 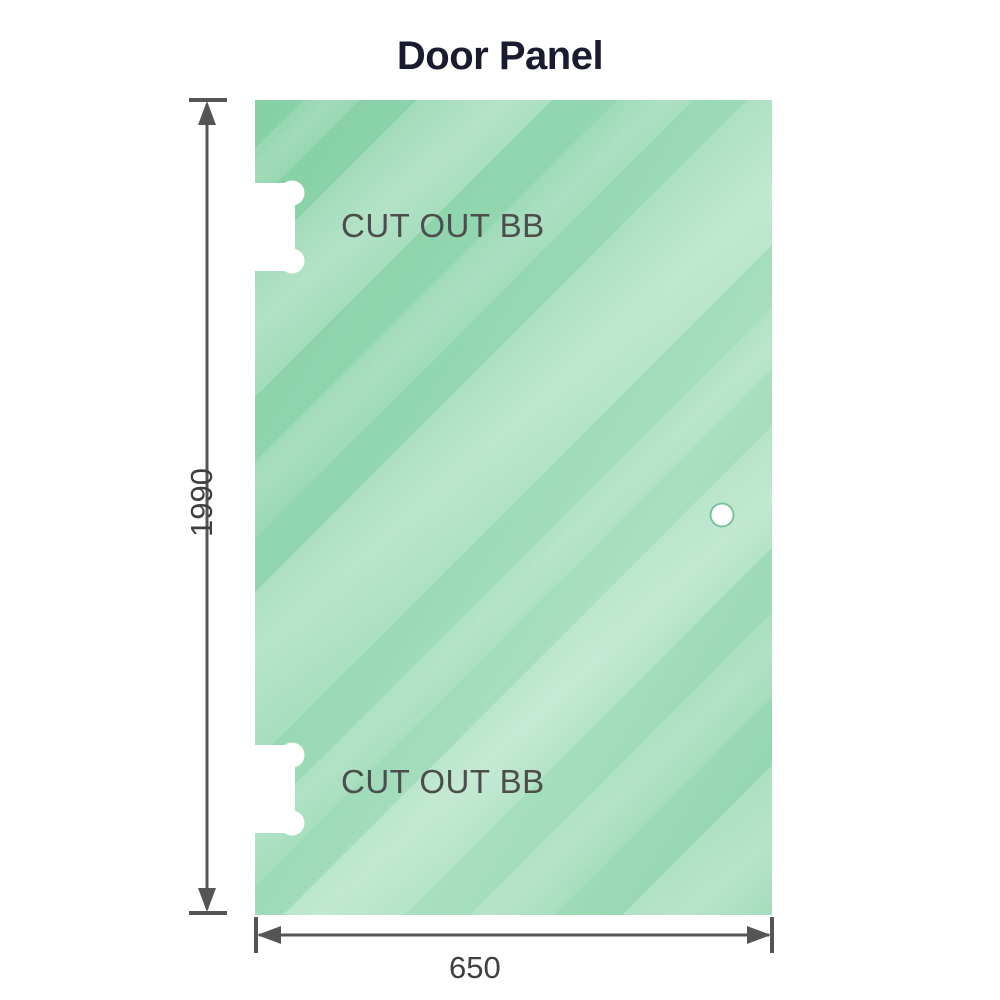 What do you see at coordinates (278, 789) in the screenshot?
I see `cut-out-bottom` at bounding box center [278, 789].